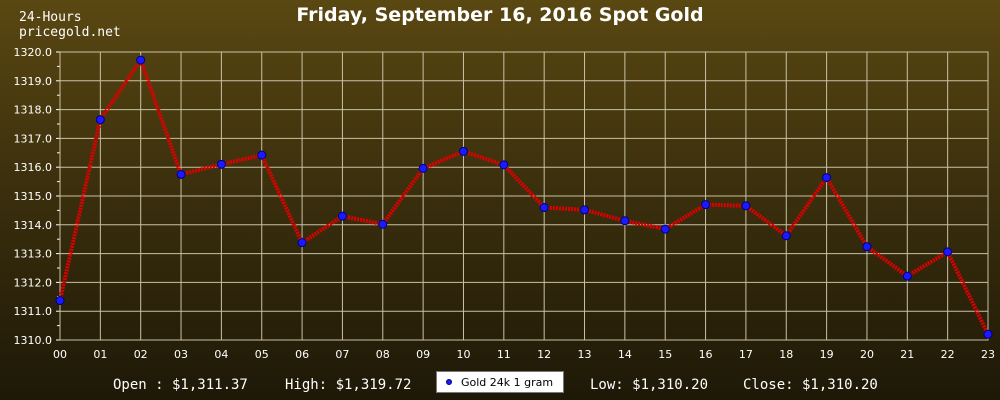 This screenshot has height=400, width=1000. I want to click on x-tick-label: 21, so click(907, 354).